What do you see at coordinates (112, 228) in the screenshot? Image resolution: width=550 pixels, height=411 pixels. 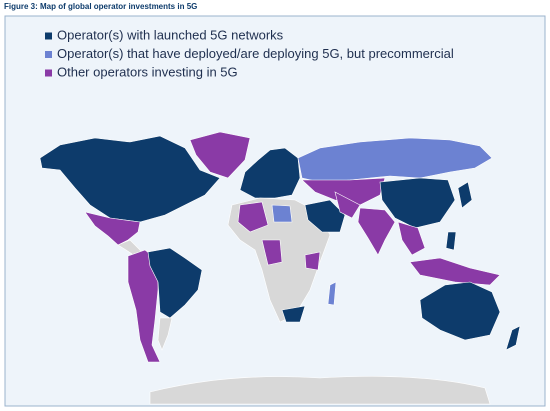 I see `mexico` at bounding box center [112, 228].